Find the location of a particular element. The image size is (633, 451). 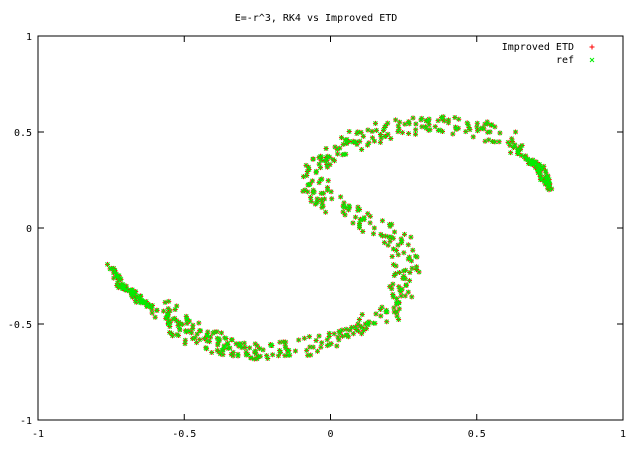

y-tick-label: 0 is located at coordinates (29, 229).